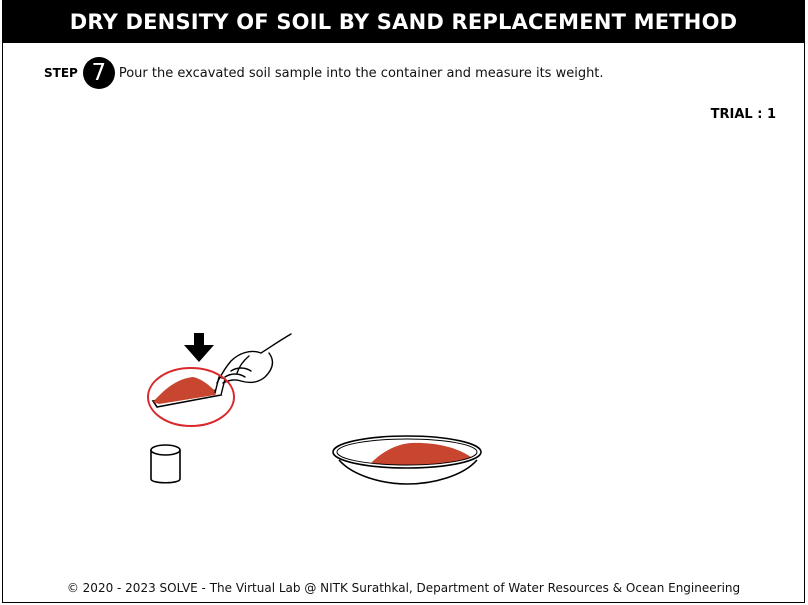 Image resolution: width=808 pixels, height=605 pixels. Describe the element at coordinates (165, 464) in the screenshot. I see `container-icon` at that location.